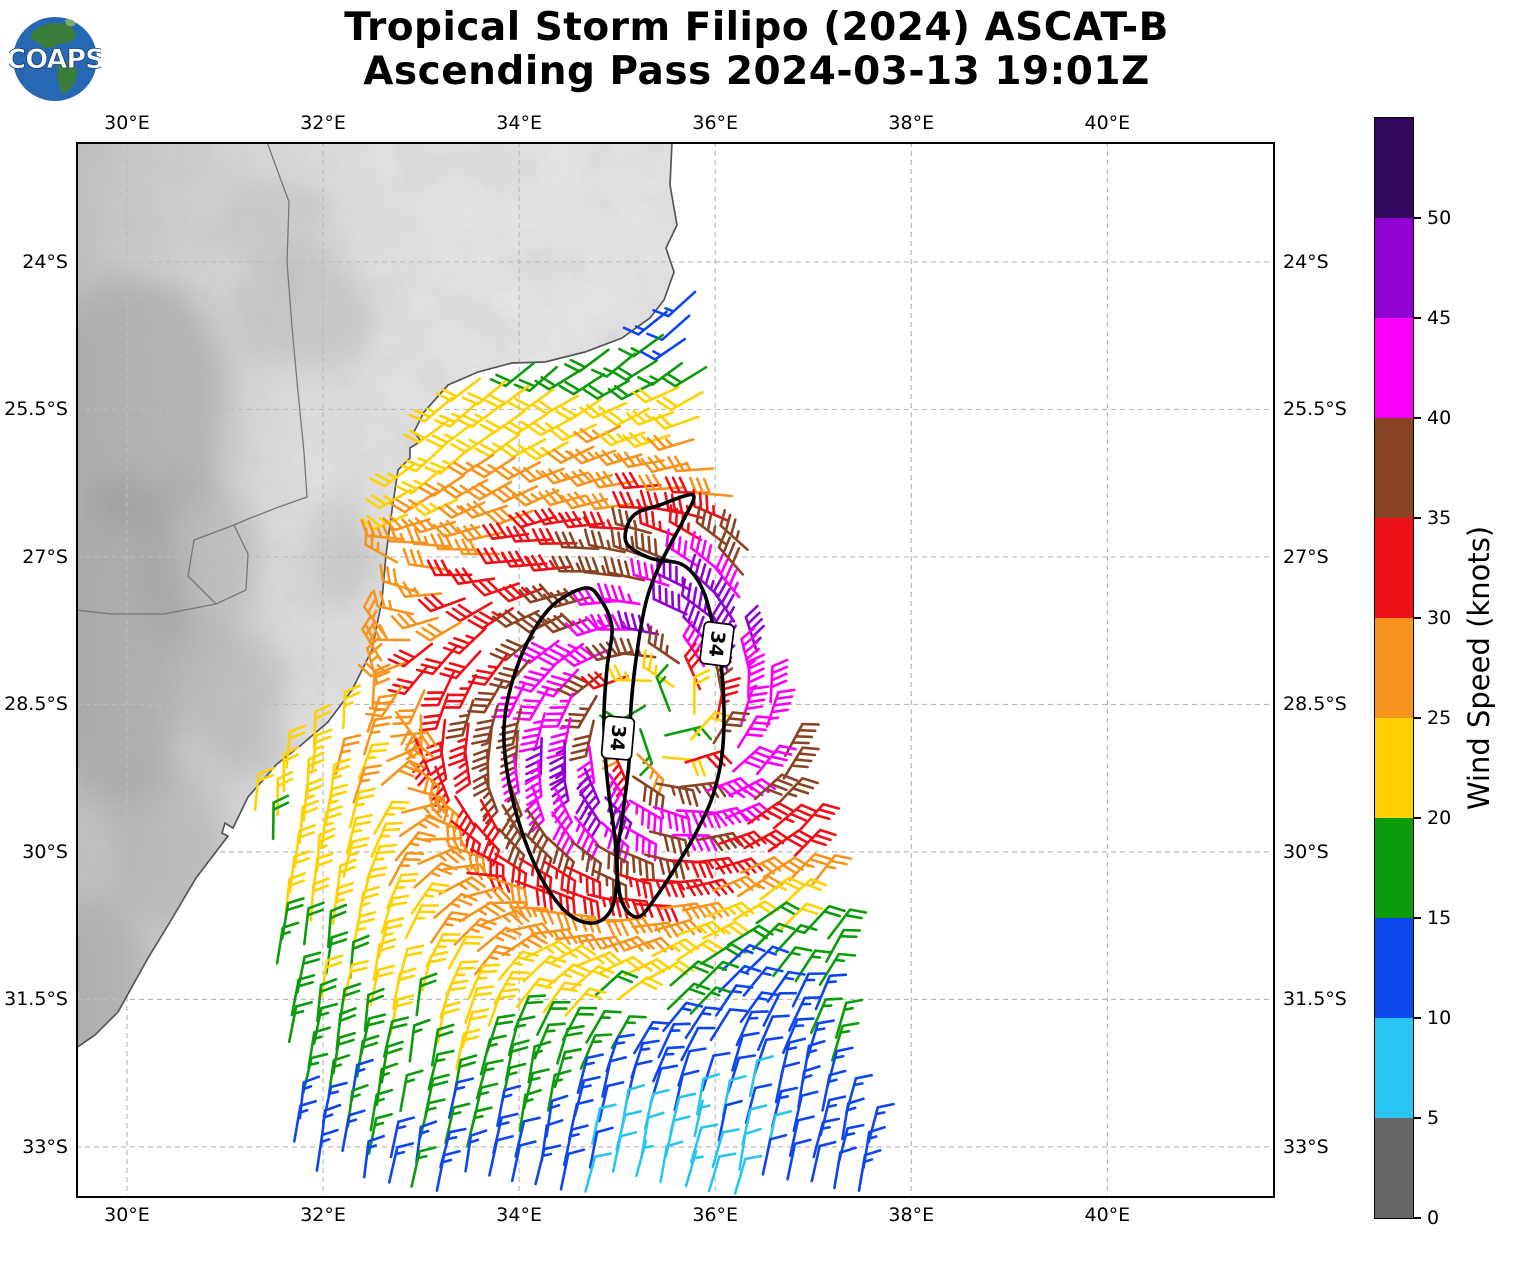  What do you see at coordinates (45, 556) in the screenshot?
I see `y-axis-label-left: 27°S` at bounding box center [45, 556].